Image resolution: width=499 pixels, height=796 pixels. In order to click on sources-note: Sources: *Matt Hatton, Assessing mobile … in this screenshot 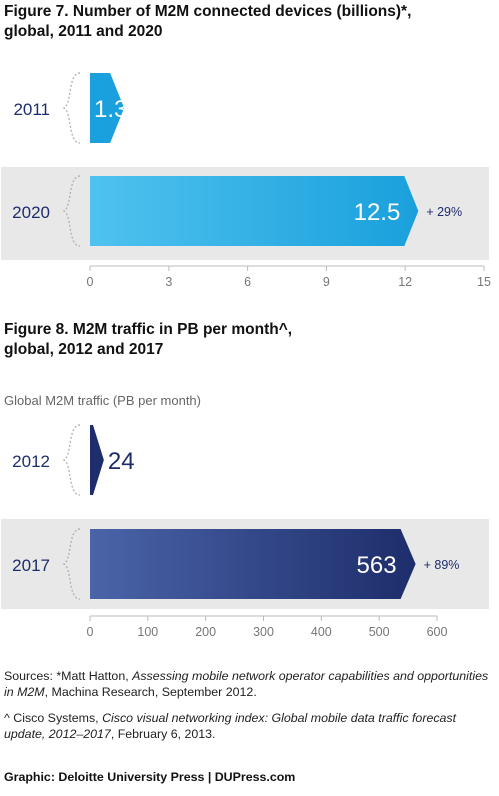, I will do `click(249, 710)`.